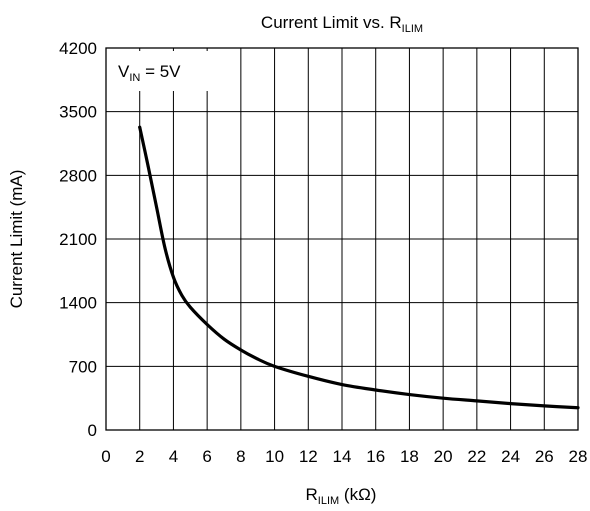 The height and width of the screenshot is (511, 590). What do you see at coordinates (149, 73) in the screenshot?
I see `vin-annotation: VIN = 5V` at bounding box center [149, 73].